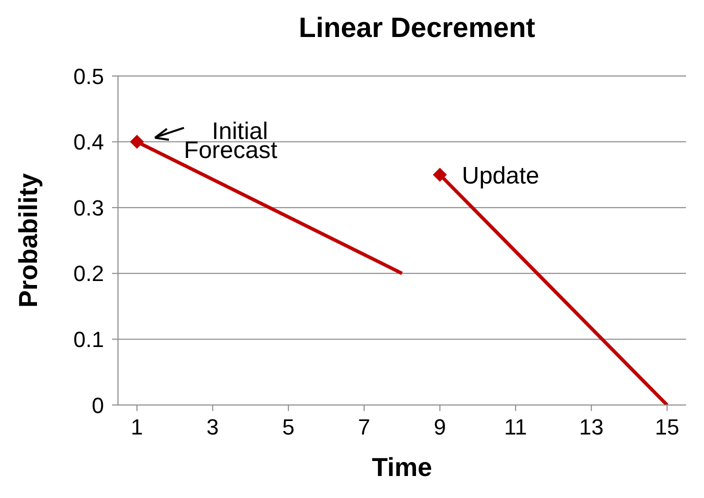 The width and height of the screenshot is (704, 498). What do you see at coordinates (212, 427) in the screenshot?
I see `x-tick-label: 3` at bounding box center [212, 427].